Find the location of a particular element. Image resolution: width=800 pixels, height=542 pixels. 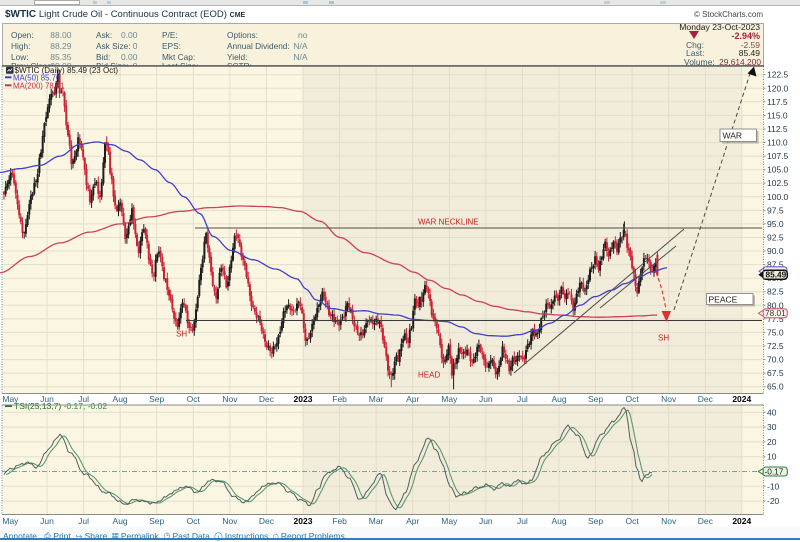

svg-text: 90.0 is located at coordinates (775, 251).